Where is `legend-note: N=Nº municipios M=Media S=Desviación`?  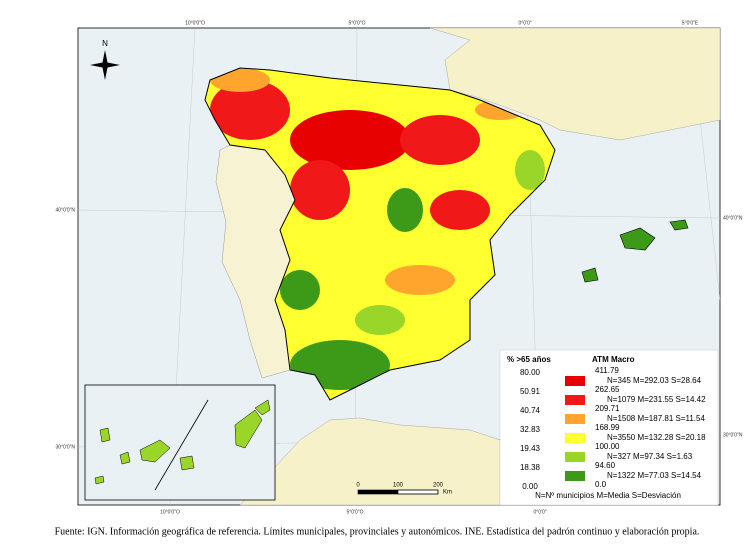 legend-note: N=Nº municipios M=Media S=Desviación is located at coordinates (608, 495).